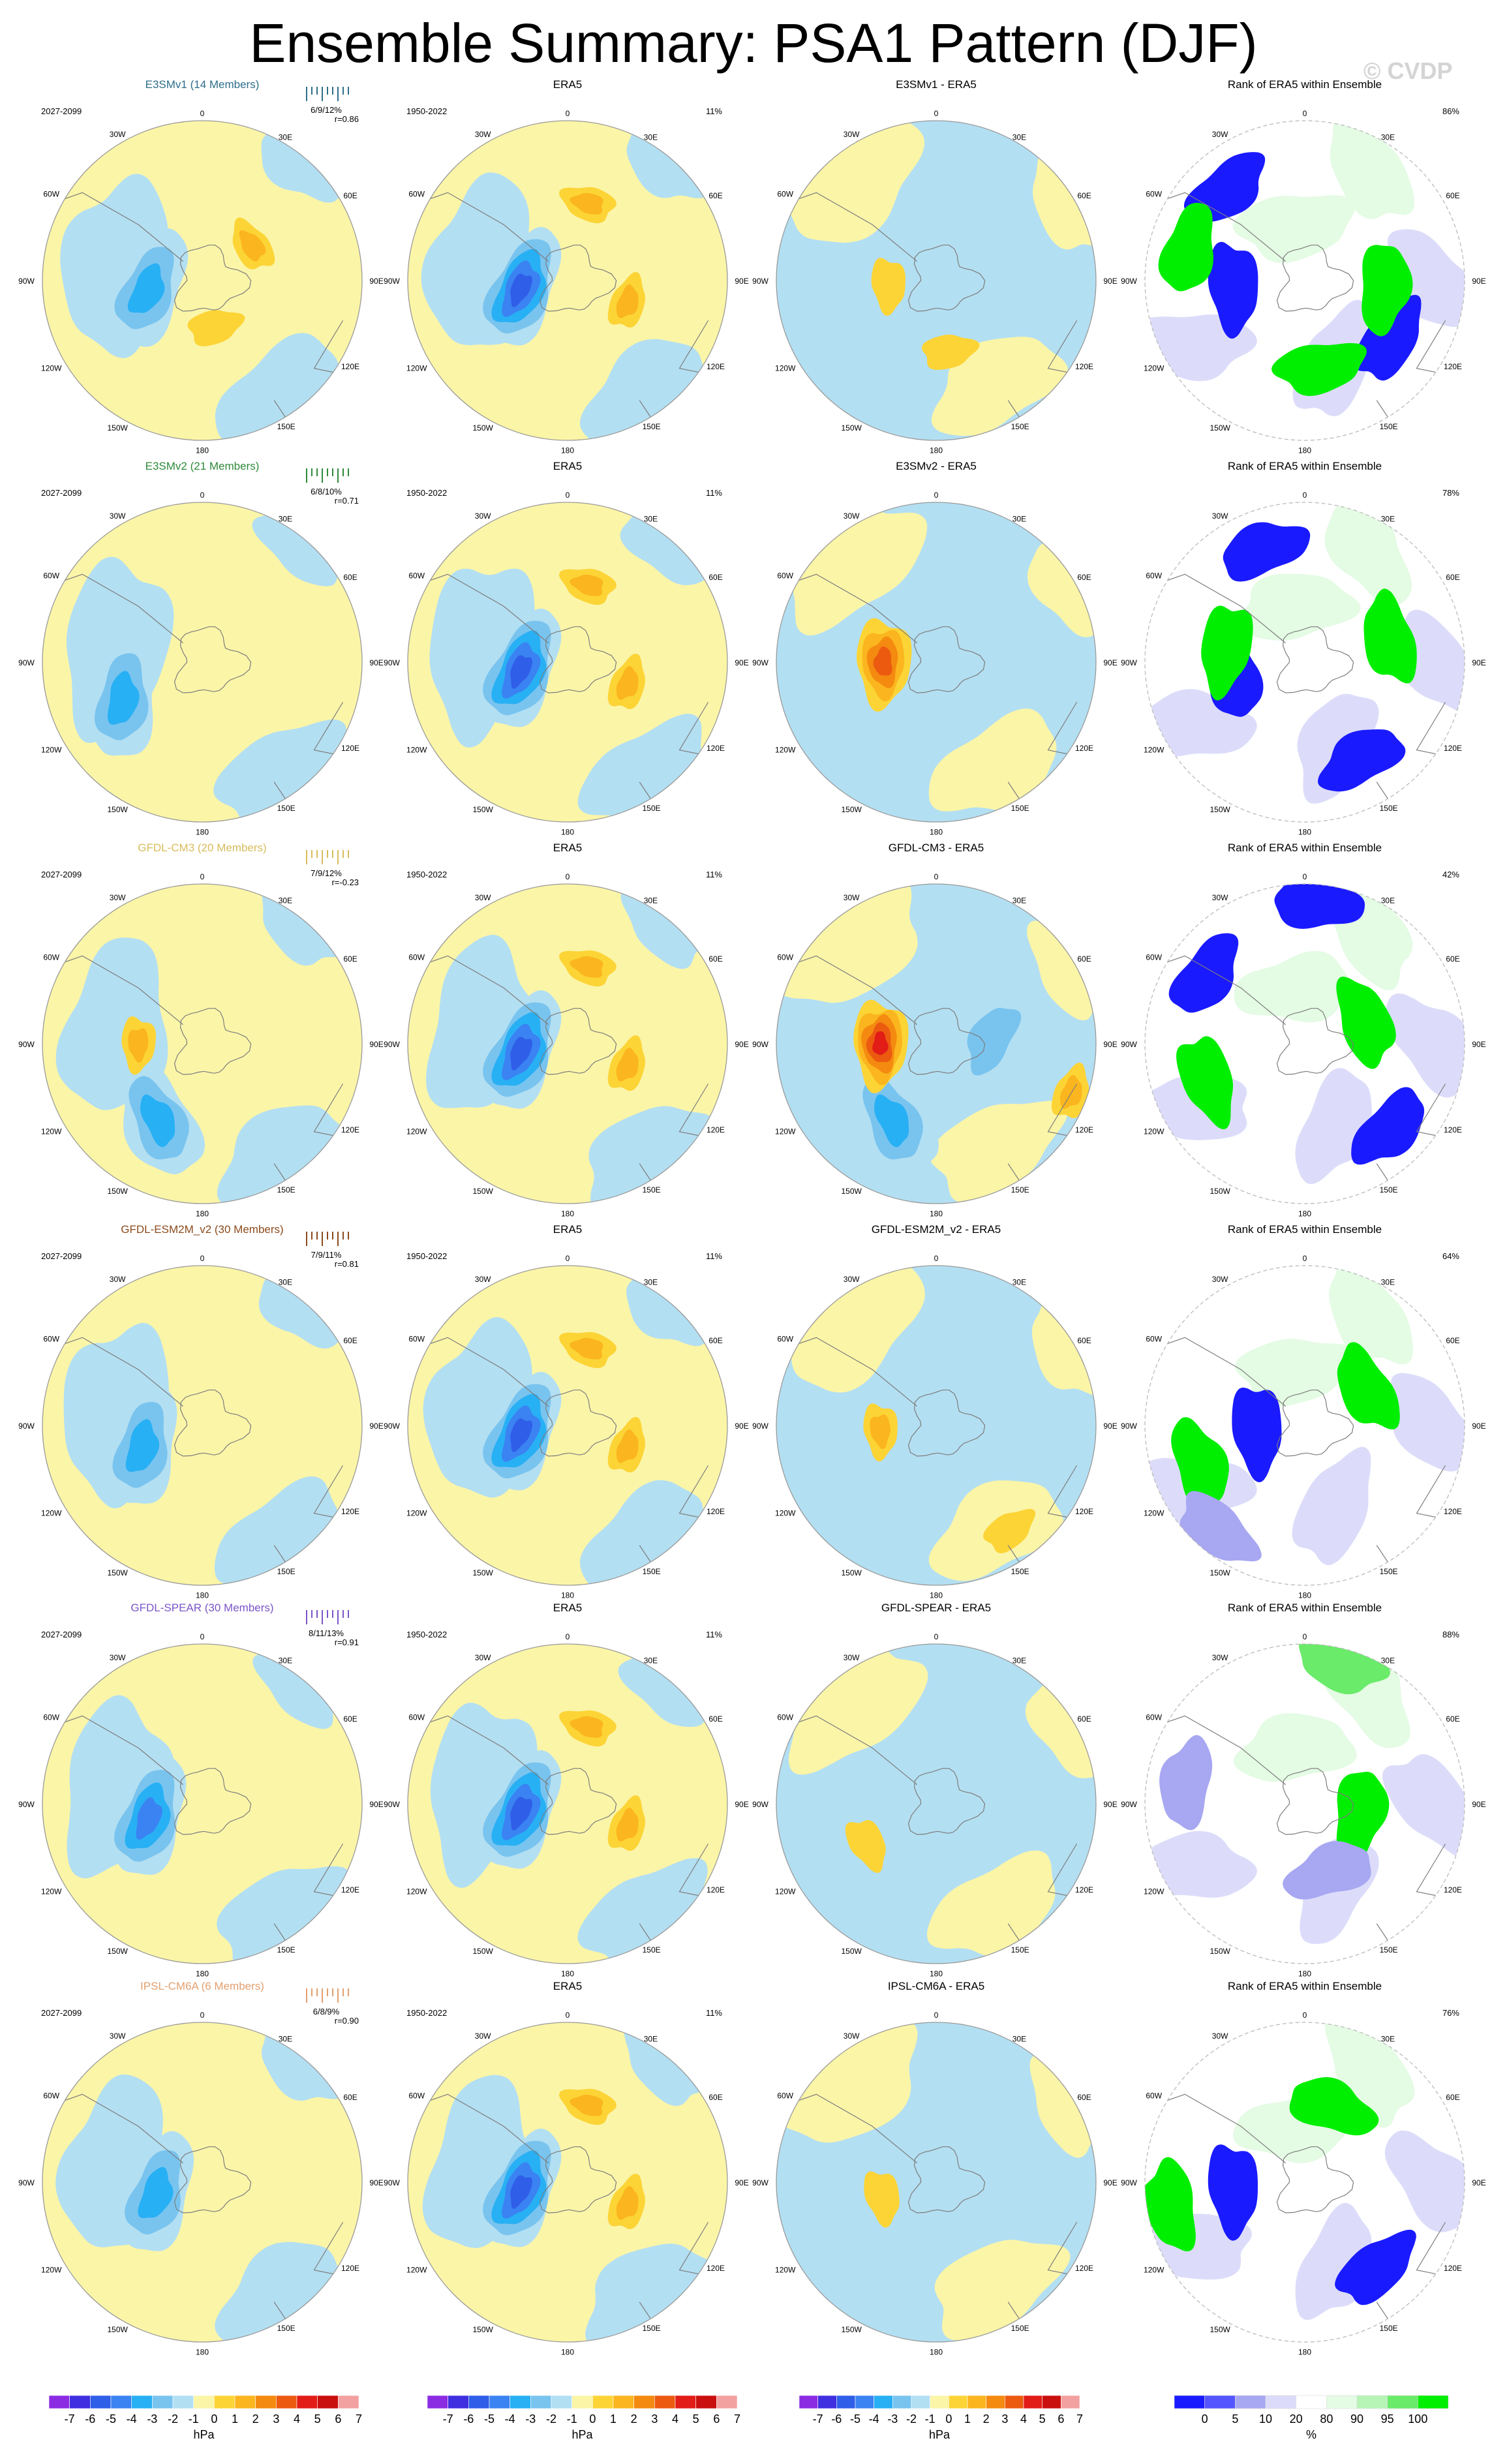 The width and height of the screenshot is (1507, 2464). What do you see at coordinates (276, 2419) in the screenshot?
I see `colorbar-tick: 3` at bounding box center [276, 2419].